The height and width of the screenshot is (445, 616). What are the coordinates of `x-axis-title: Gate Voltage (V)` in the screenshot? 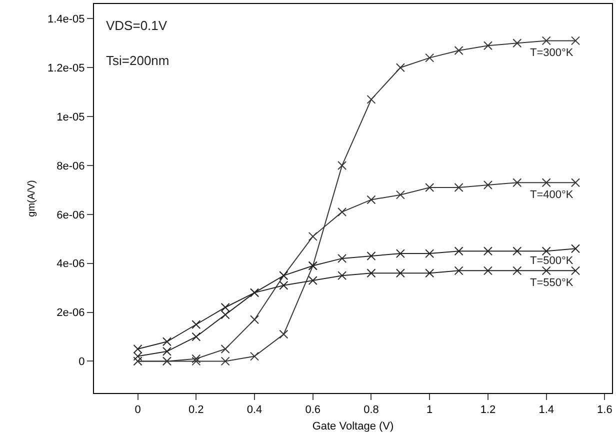 It's located at (353, 426).